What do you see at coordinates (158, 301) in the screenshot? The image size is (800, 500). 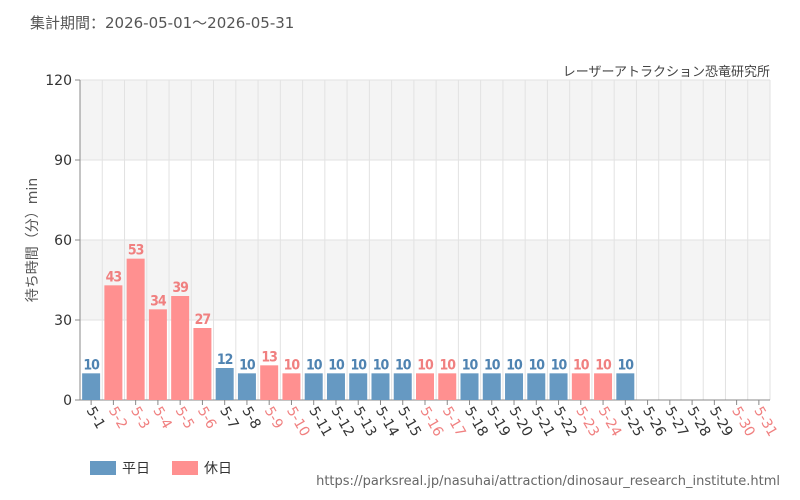 I see `bar-value-label: 34` at bounding box center [158, 301].